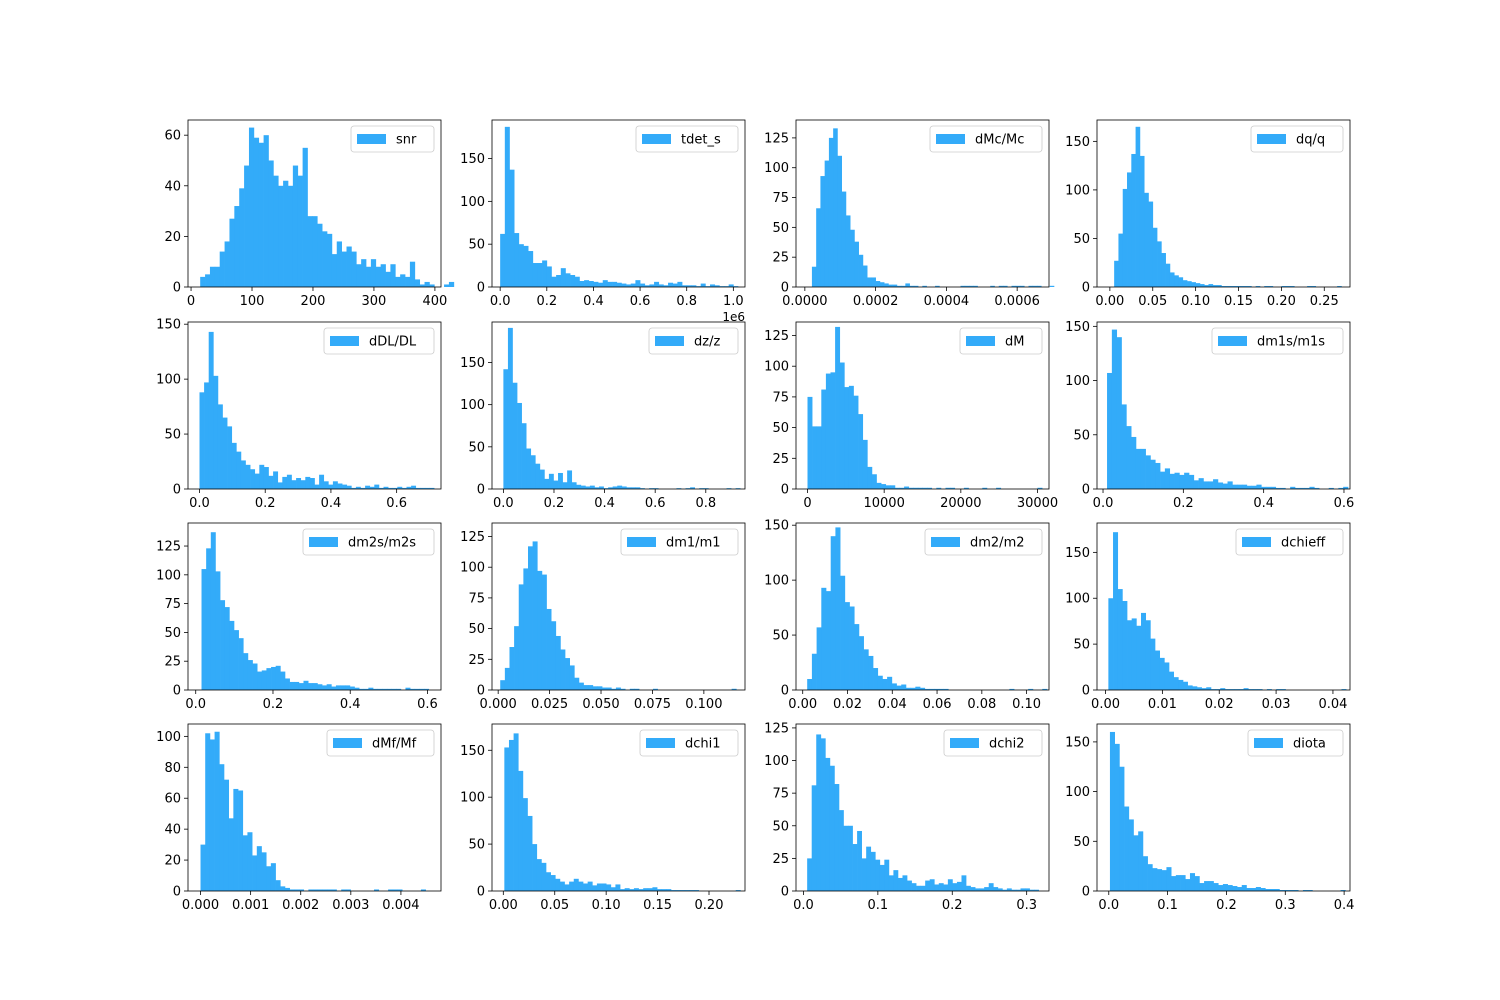 The image size is (1500, 1000). What do you see at coordinates (947, 301) in the screenshot?
I see `x-tick-label: 0.0004` at bounding box center [947, 301].